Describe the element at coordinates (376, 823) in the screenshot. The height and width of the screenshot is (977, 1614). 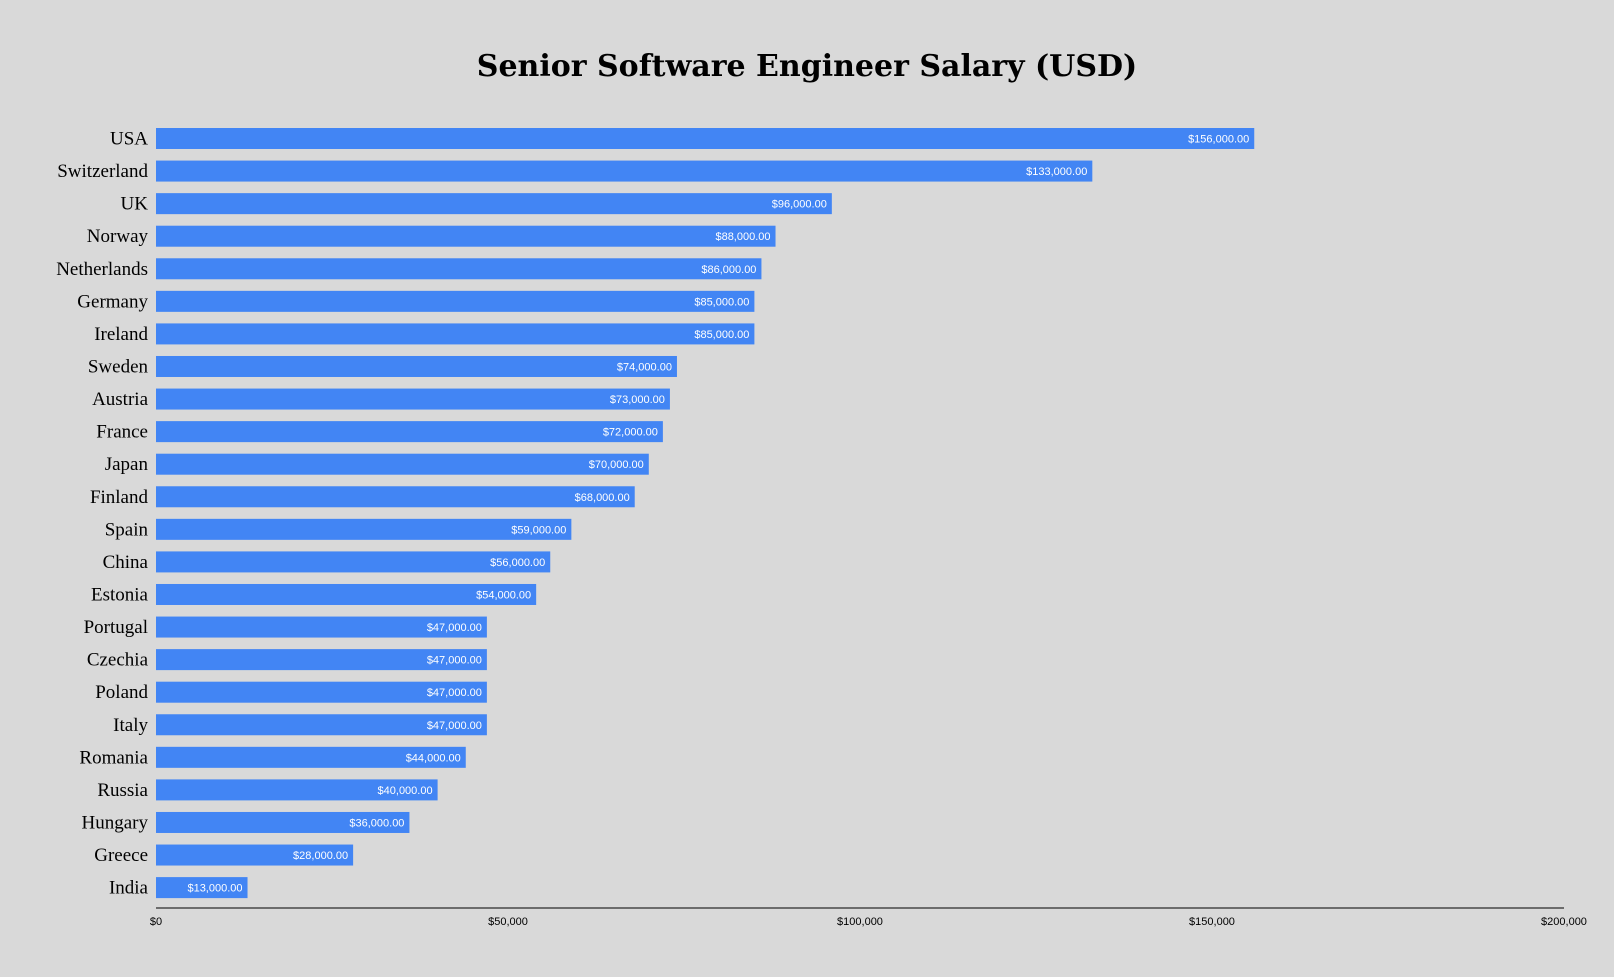
I see `data-label: $36,000.00` at that location.